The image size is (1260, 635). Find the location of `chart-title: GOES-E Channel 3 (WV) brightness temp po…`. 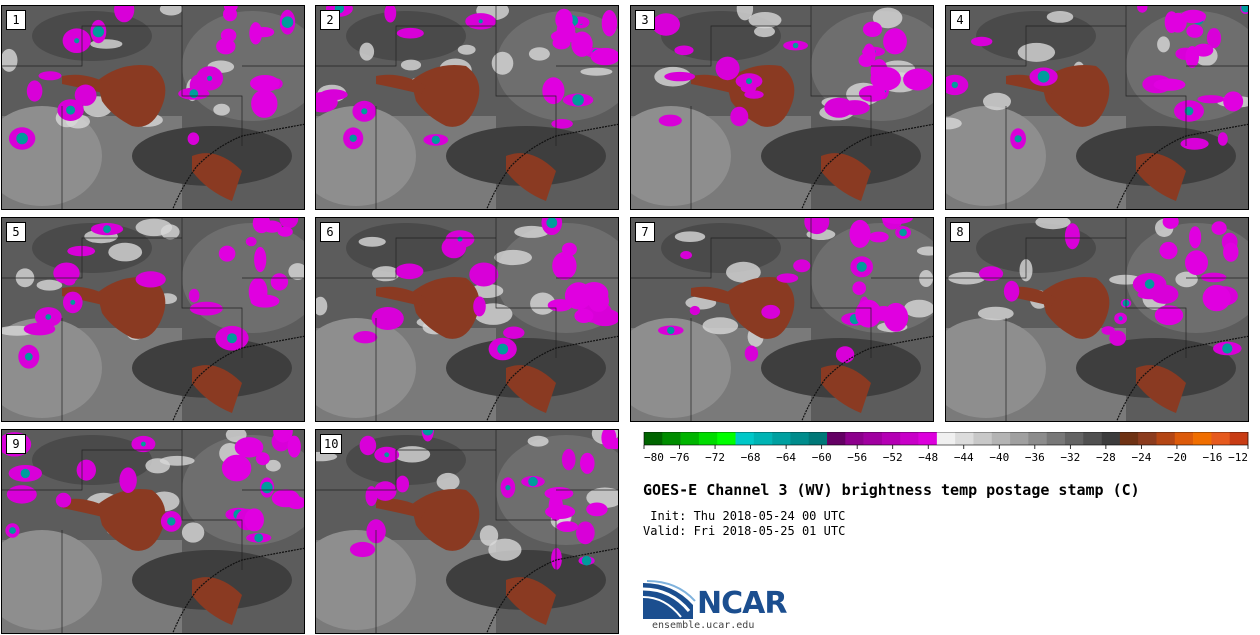

chart-title: GOES-E Channel 3 (WV) brightness temp po… is located at coordinates (891, 490).